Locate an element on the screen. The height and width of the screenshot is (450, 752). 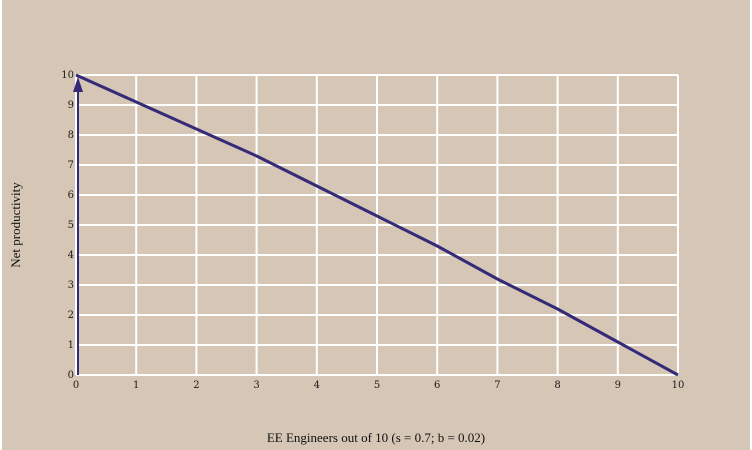
x-tick-label: 0 is located at coordinates (76, 385).